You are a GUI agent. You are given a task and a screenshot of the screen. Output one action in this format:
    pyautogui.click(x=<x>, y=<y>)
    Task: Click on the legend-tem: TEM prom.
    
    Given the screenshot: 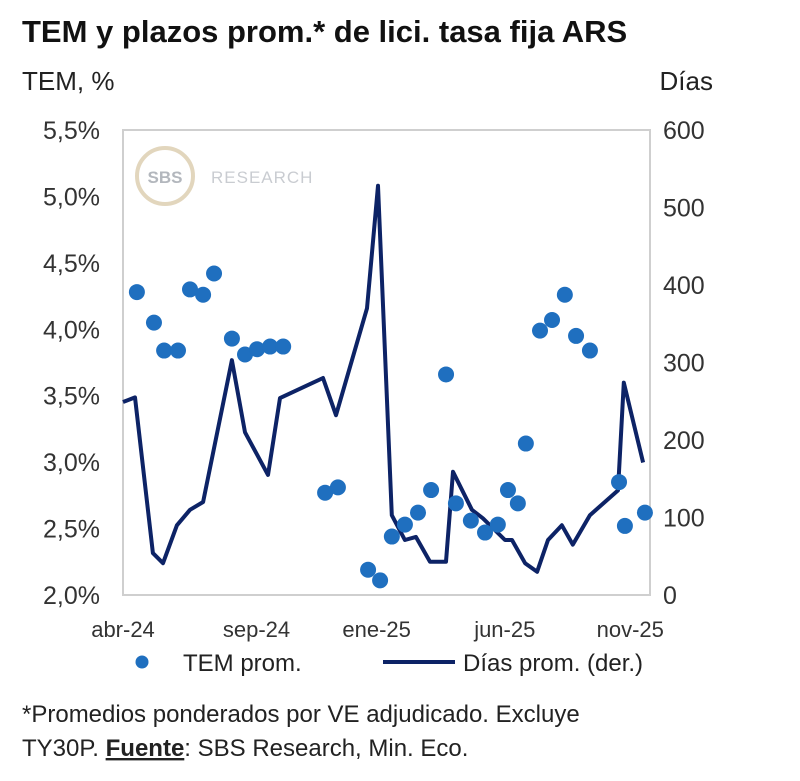 What is the action you would take?
    pyautogui.click(x=242, y=663)
    